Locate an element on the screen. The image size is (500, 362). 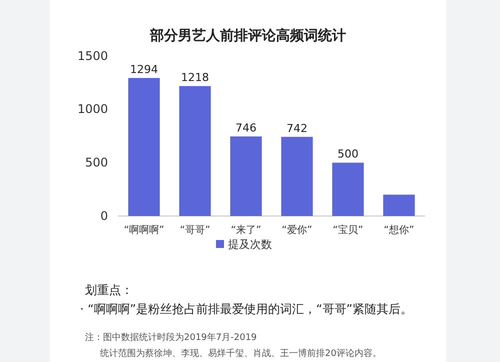
y-tick-label: 500 is located at coordinates (96, 163).